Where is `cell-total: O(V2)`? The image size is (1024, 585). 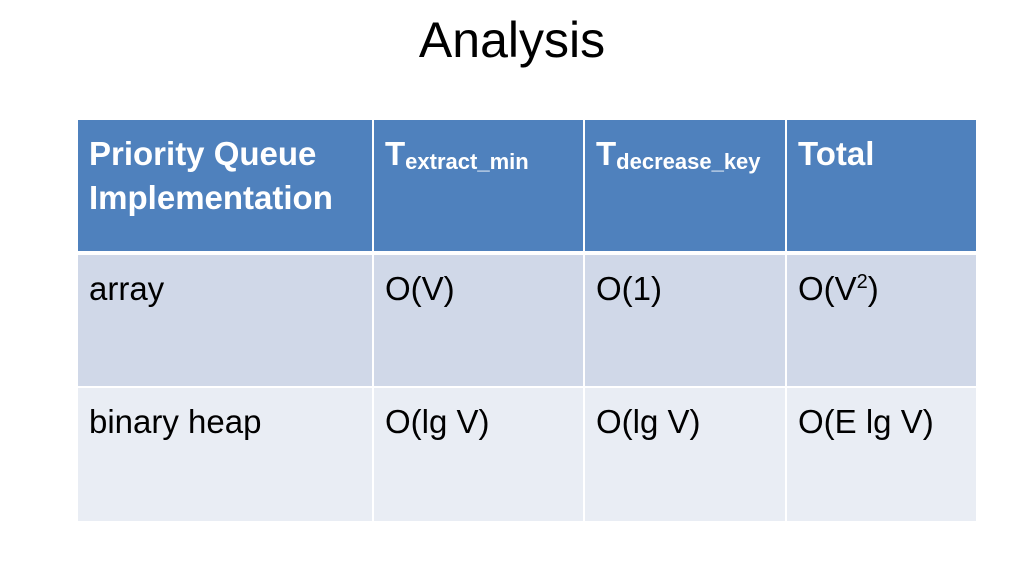 cell-total: O(V2) is located at coordinates (880, 320).